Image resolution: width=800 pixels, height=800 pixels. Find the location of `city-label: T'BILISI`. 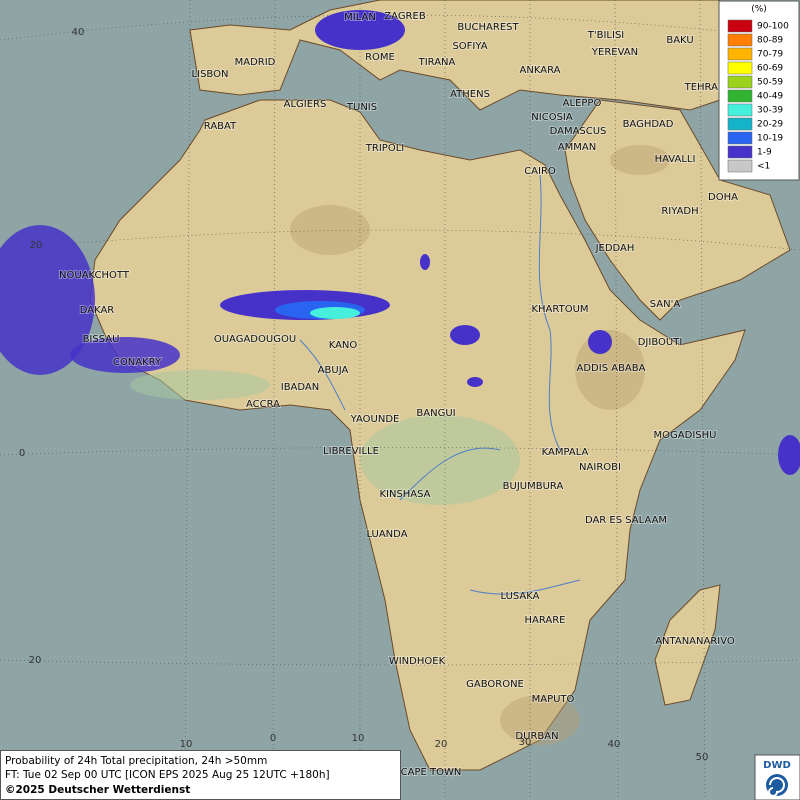

city-label: T'BILISI is located at coordinates (605, 35).